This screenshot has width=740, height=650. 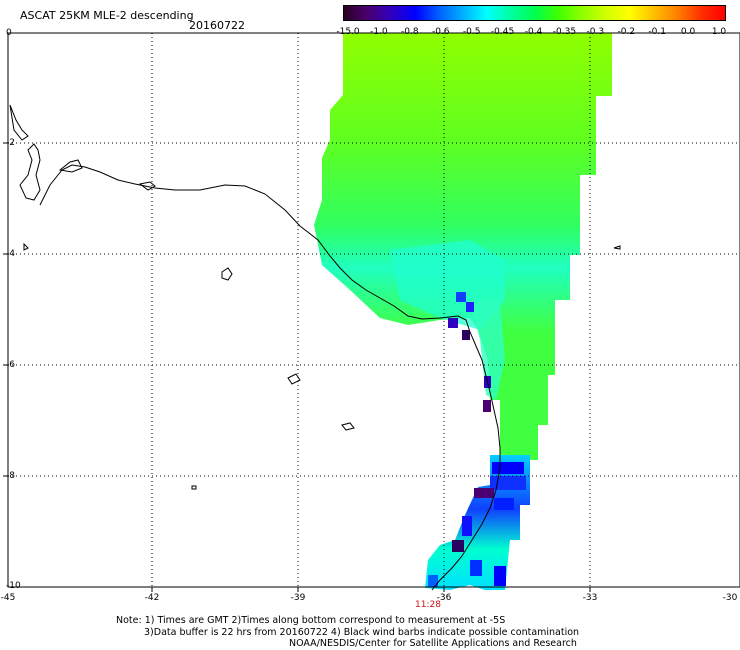 I want to click on y-tick-label: -8, so click(x=10, y=476).